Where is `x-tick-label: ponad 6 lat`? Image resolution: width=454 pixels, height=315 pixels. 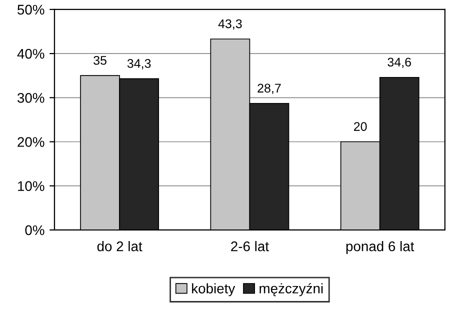
x-tick-label: ponad 6 lat is located at coordinates (380, 247).